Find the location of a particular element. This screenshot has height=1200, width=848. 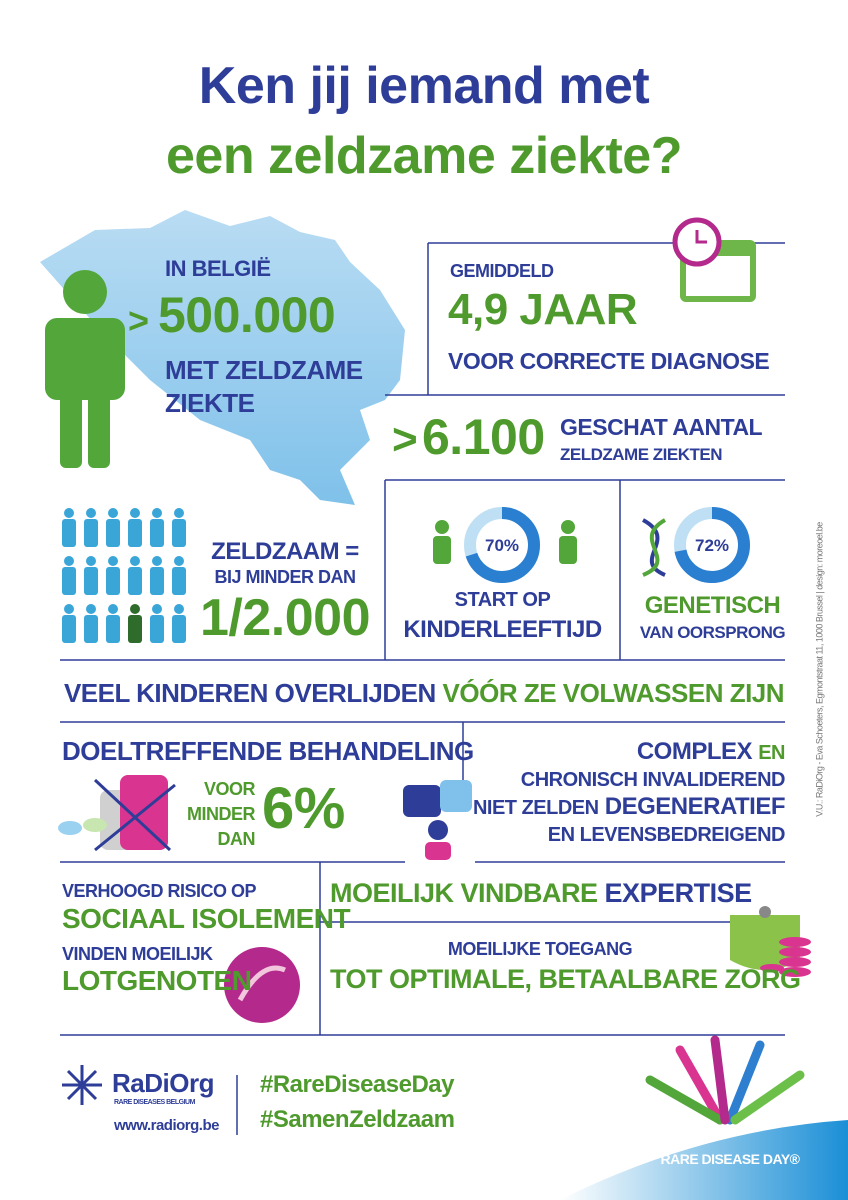

isolation-line4: LOTGENOTEN is located at coordinates (157, 980).